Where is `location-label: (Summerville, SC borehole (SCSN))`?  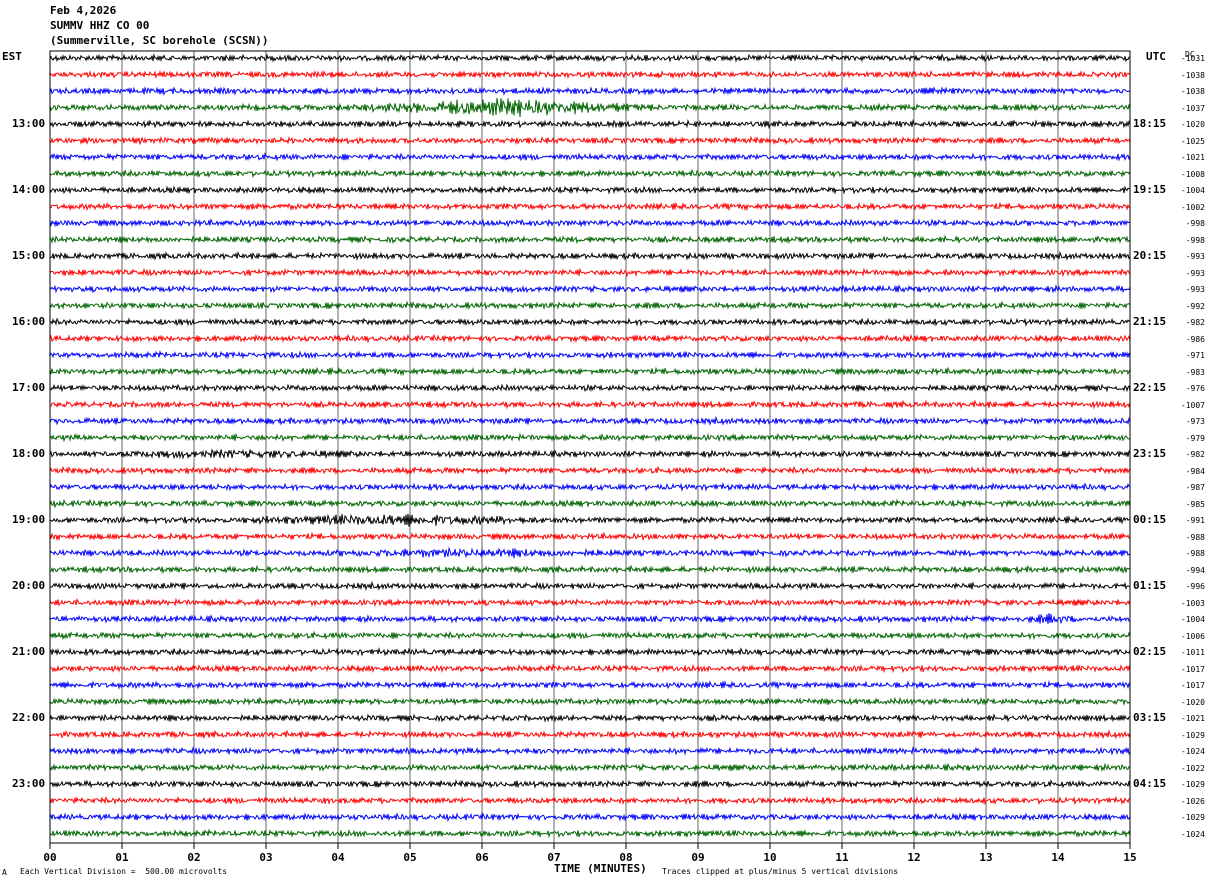
location-label: (Summerville, SC borehole (SCSN)) is located at coordinates (159, 40).